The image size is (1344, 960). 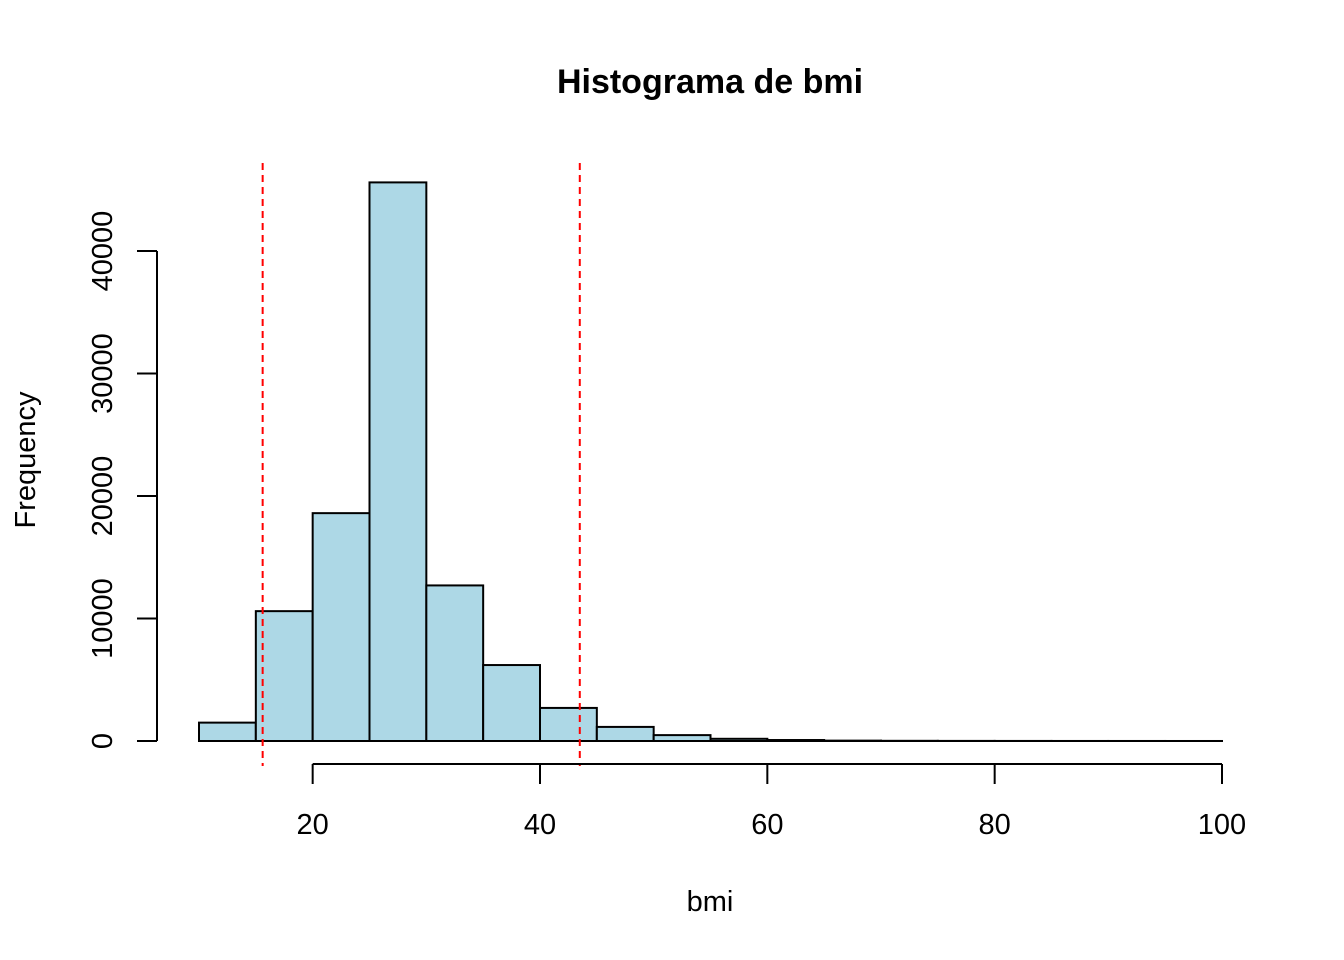 I want to click on reference-lines-group, so click(x=421, y=464).